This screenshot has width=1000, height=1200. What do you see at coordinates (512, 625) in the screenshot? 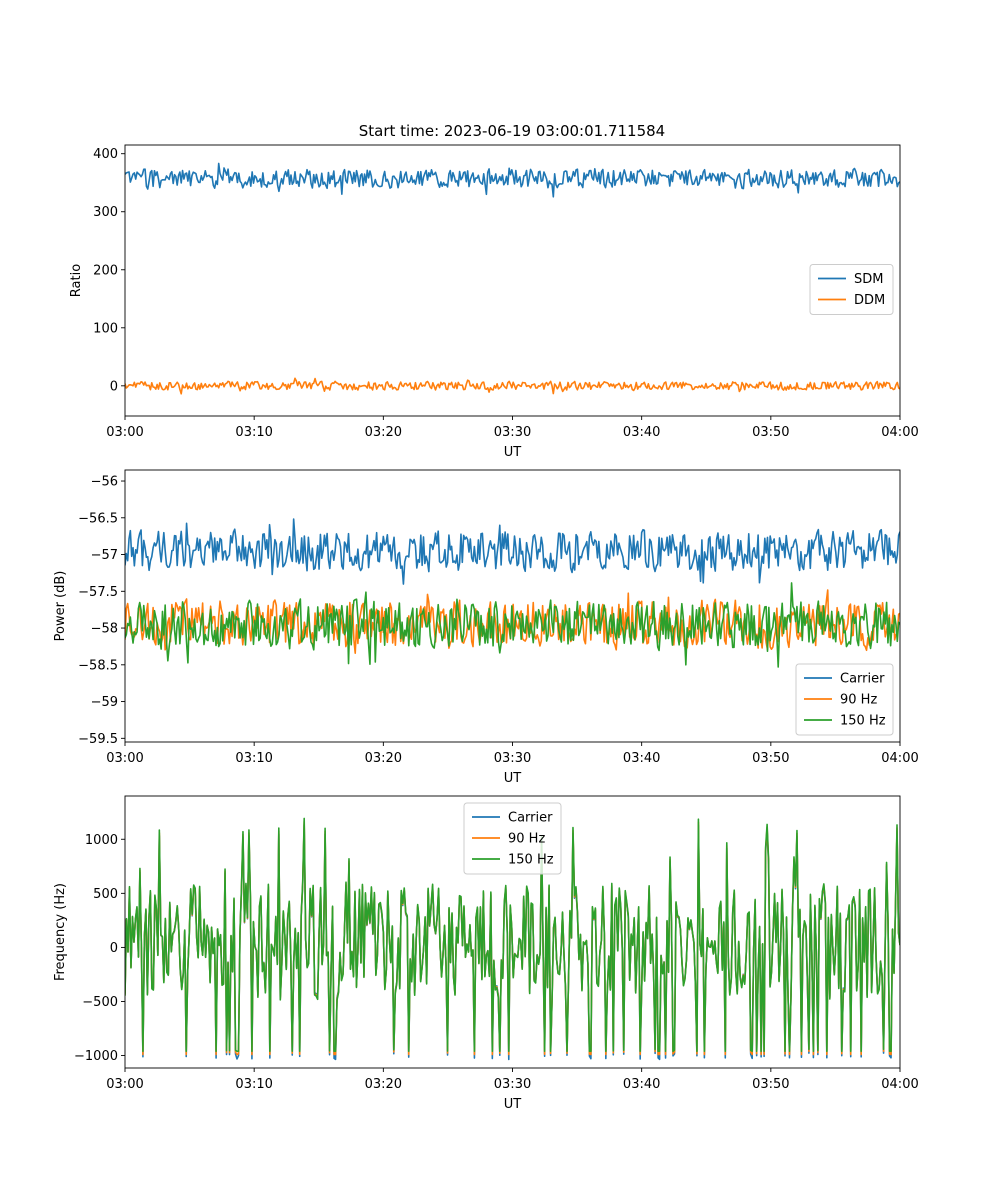
I see `series-line-150-hz` at bounding box center [512, 625].